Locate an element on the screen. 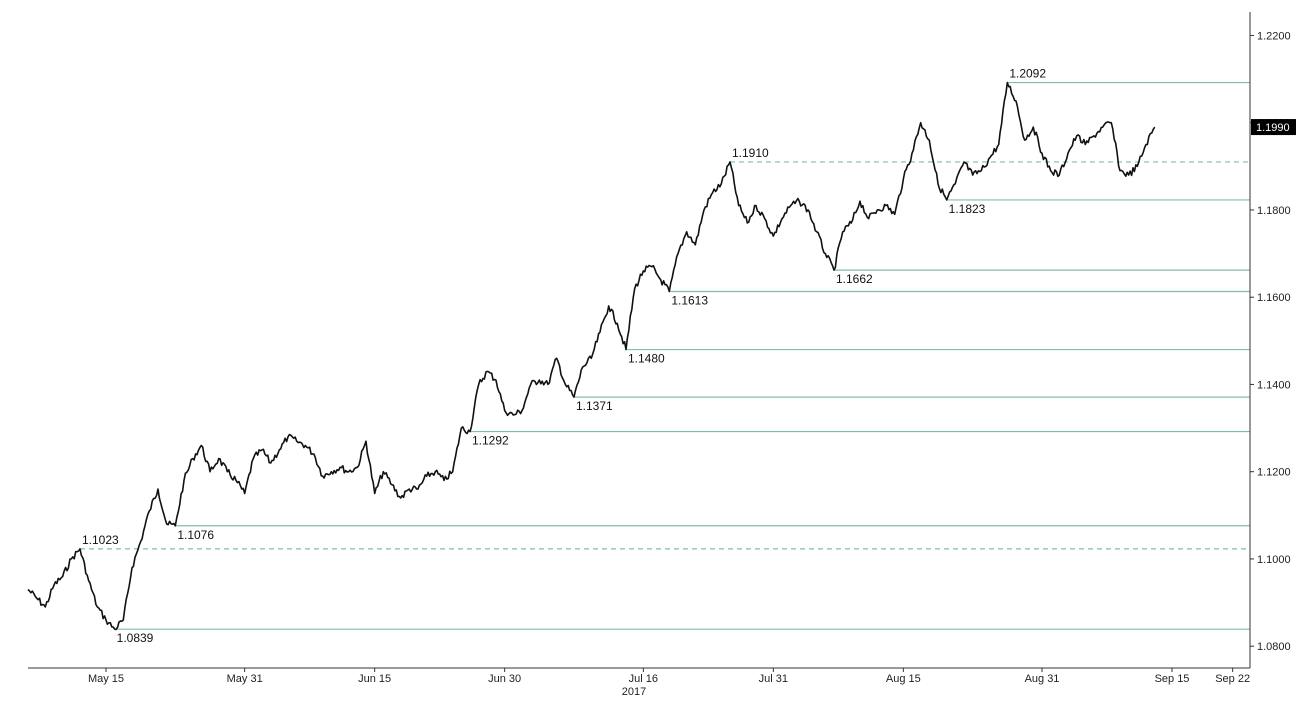 The width and height of the screenshot is (1311, 711). level-label: 1.1371 is located at coordinates (594, 406).